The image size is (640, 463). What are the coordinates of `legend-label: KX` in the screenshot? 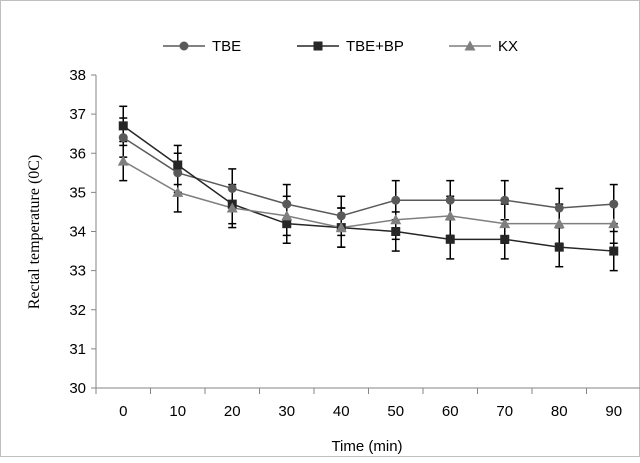 It's located at (508, 46).